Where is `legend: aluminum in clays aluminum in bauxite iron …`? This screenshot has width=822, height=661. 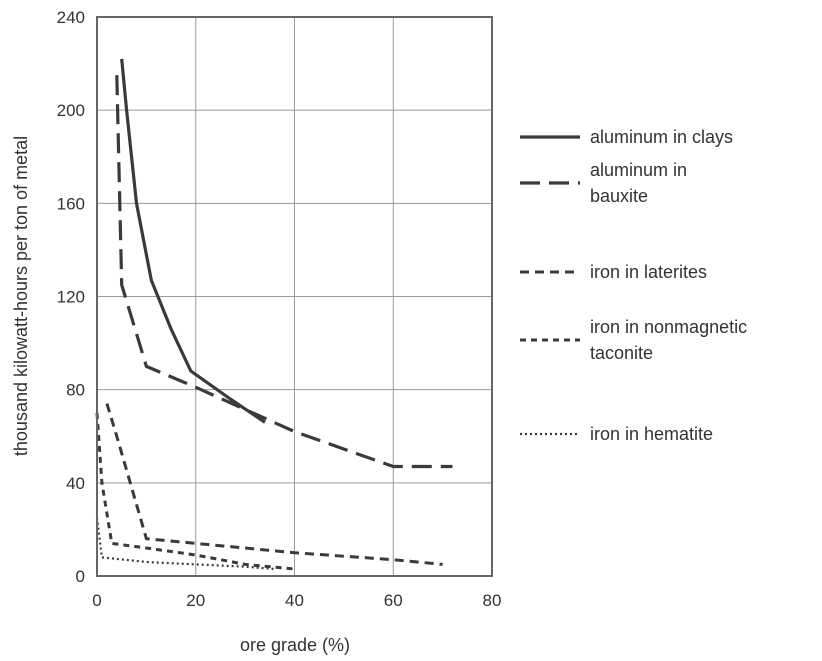
legend: aluminum in clays aluminum in bauxite iron … is located at coordinates (633, 285).